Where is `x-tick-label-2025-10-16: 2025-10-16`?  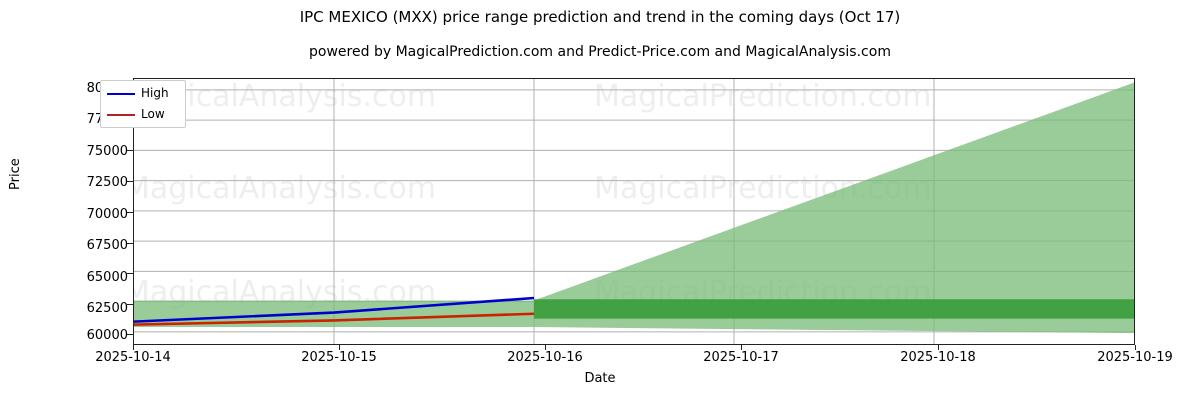
x-tick-label-2025-10-16: 2025-10-16 is located at coordinates (545, 357).